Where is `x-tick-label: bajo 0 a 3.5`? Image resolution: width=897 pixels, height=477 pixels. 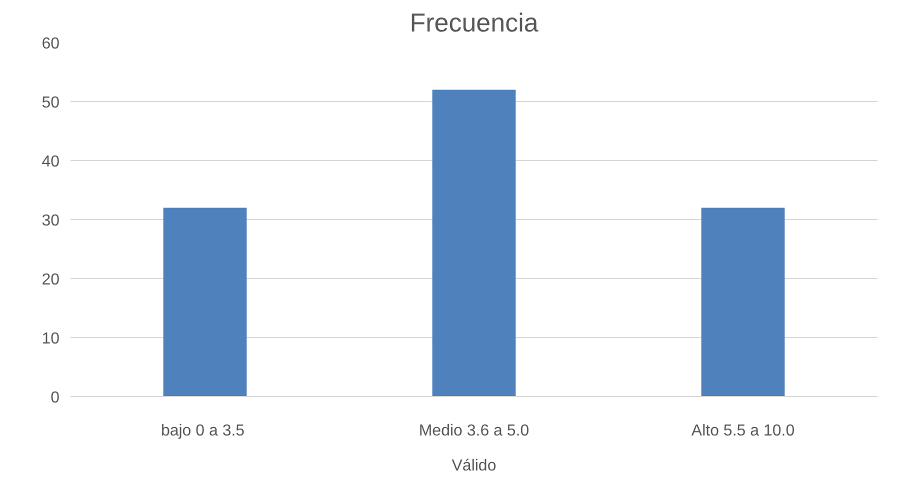 x-tick-label: bajo 0 a 3.5 is located at coordinates (202, 431).